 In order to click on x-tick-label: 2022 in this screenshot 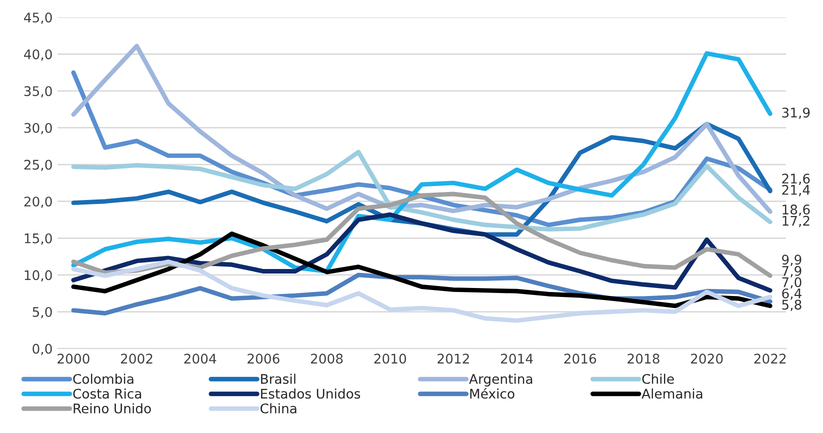, I will do `click(770, 359)`.